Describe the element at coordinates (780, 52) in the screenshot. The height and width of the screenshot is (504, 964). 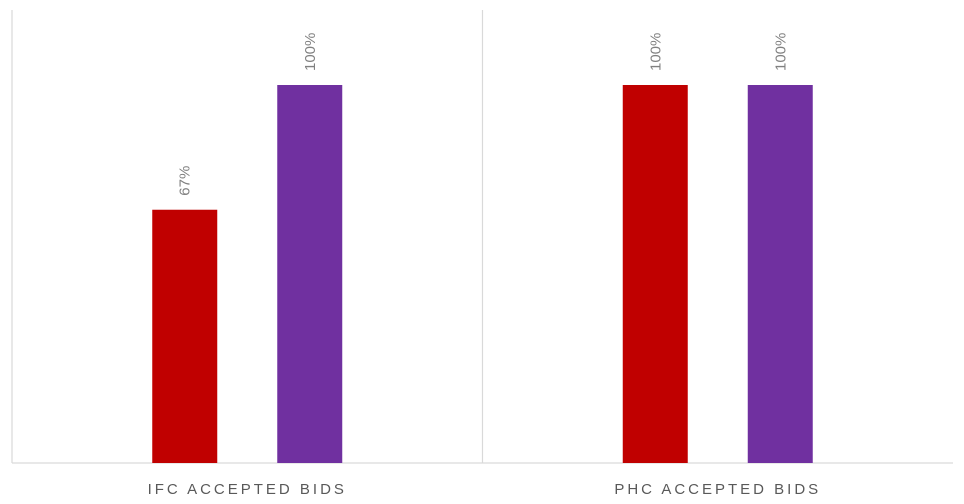
I see `data-label-2-2: 100%` at that location.